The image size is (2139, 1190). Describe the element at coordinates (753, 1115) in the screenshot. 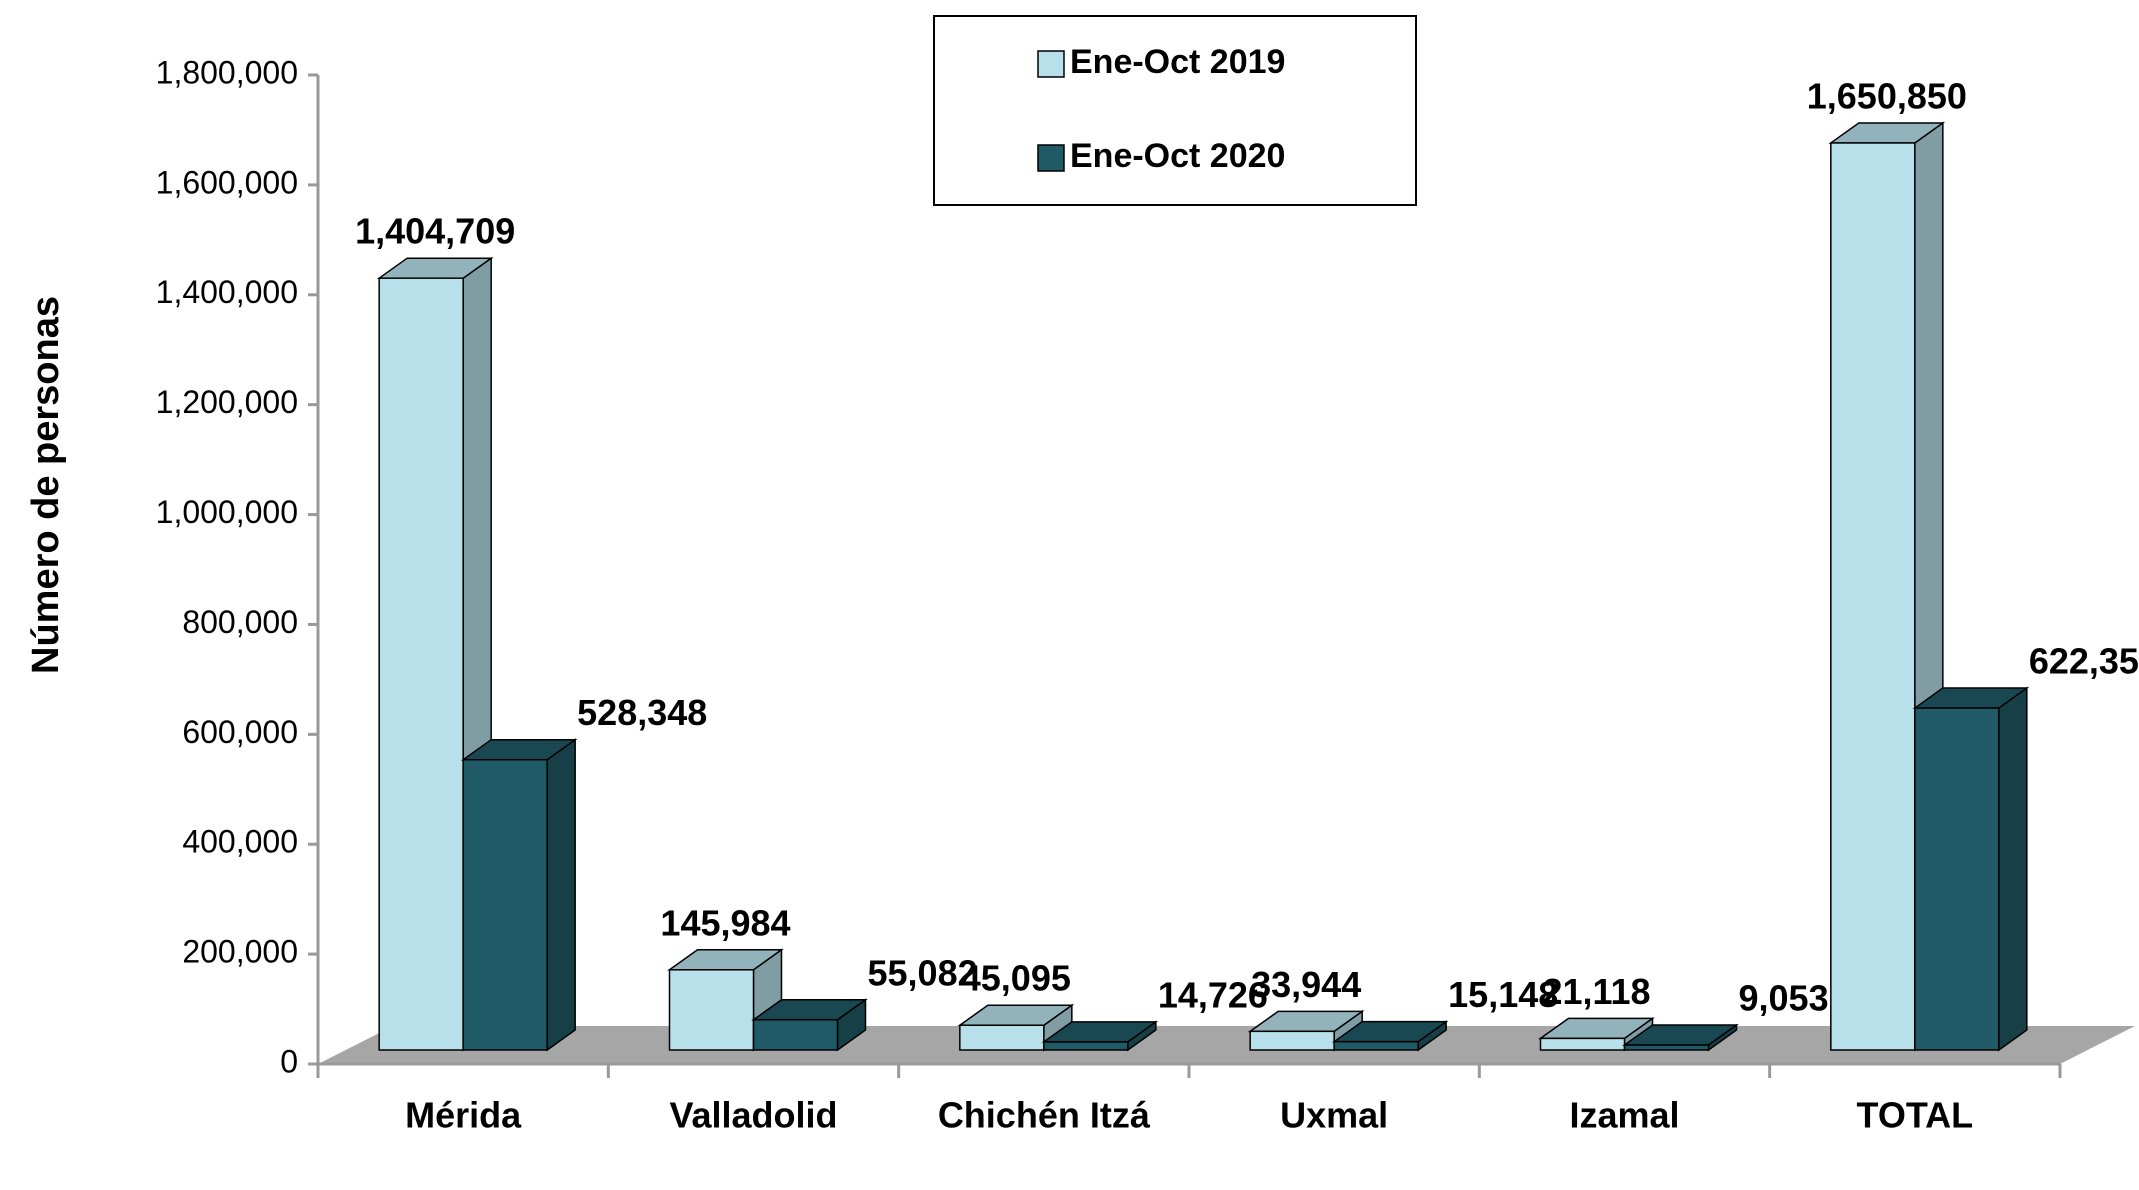

I see `x-tick-label: Valladolid` at that location.